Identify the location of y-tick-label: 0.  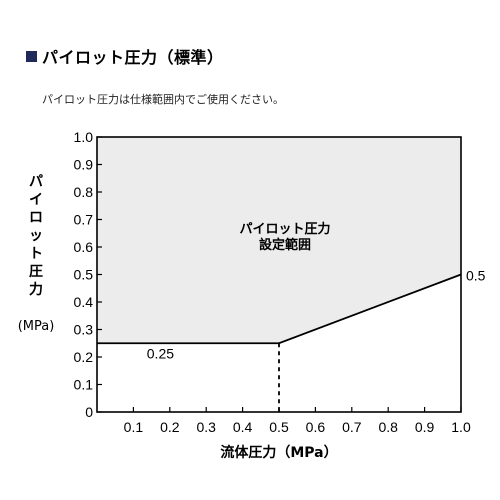
(89, 412).